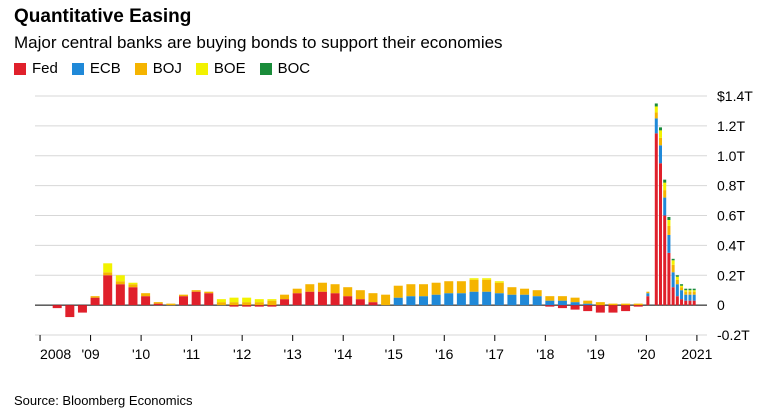 This screenshot has height=412, width=773. I want to click on legend-item-boe: BOE, so click(220, 68).